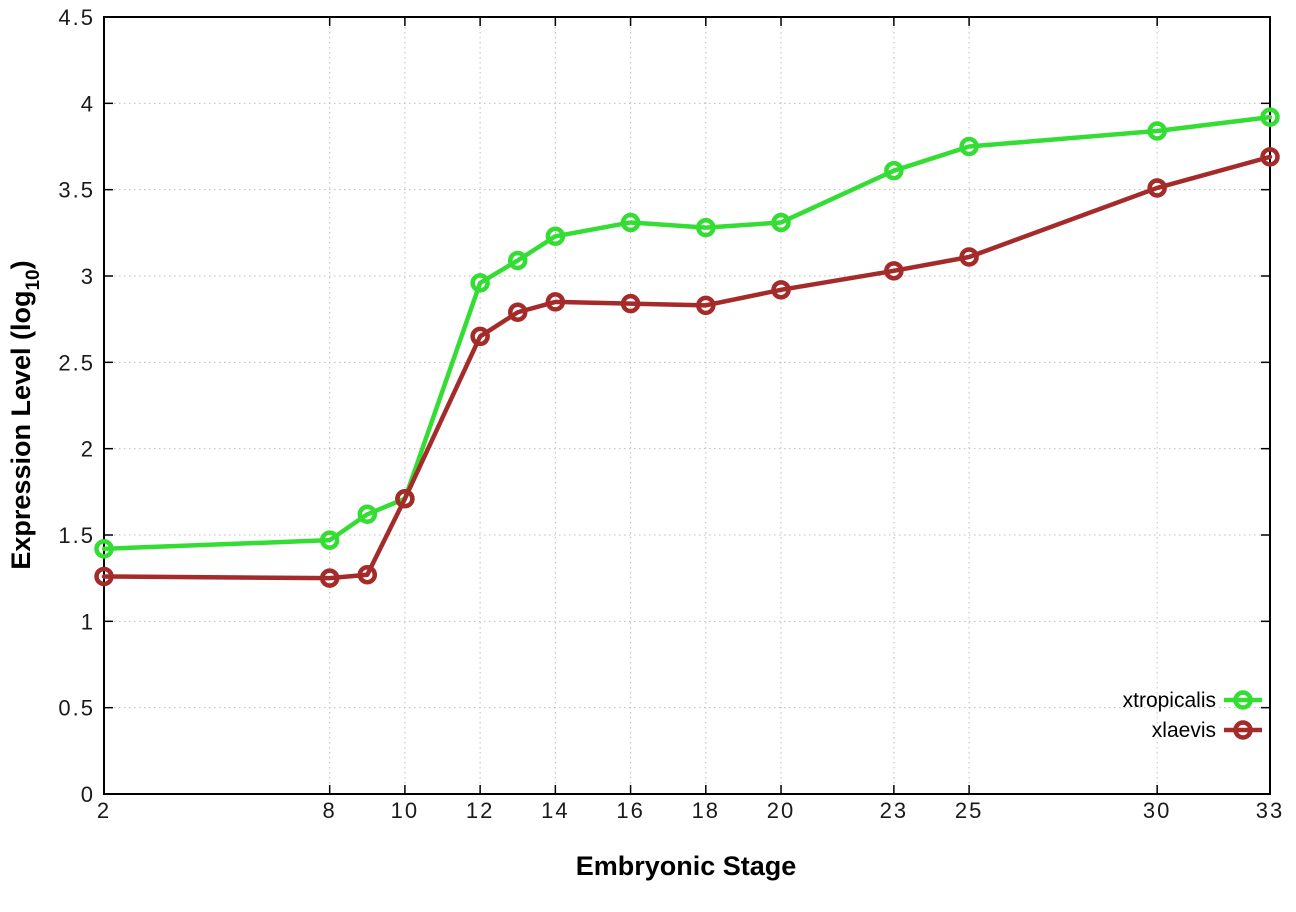  What do you see at coordinates (405, 810) in the screenshot?
I see `x-tick-label: 10` at bounding box center [405, 810].